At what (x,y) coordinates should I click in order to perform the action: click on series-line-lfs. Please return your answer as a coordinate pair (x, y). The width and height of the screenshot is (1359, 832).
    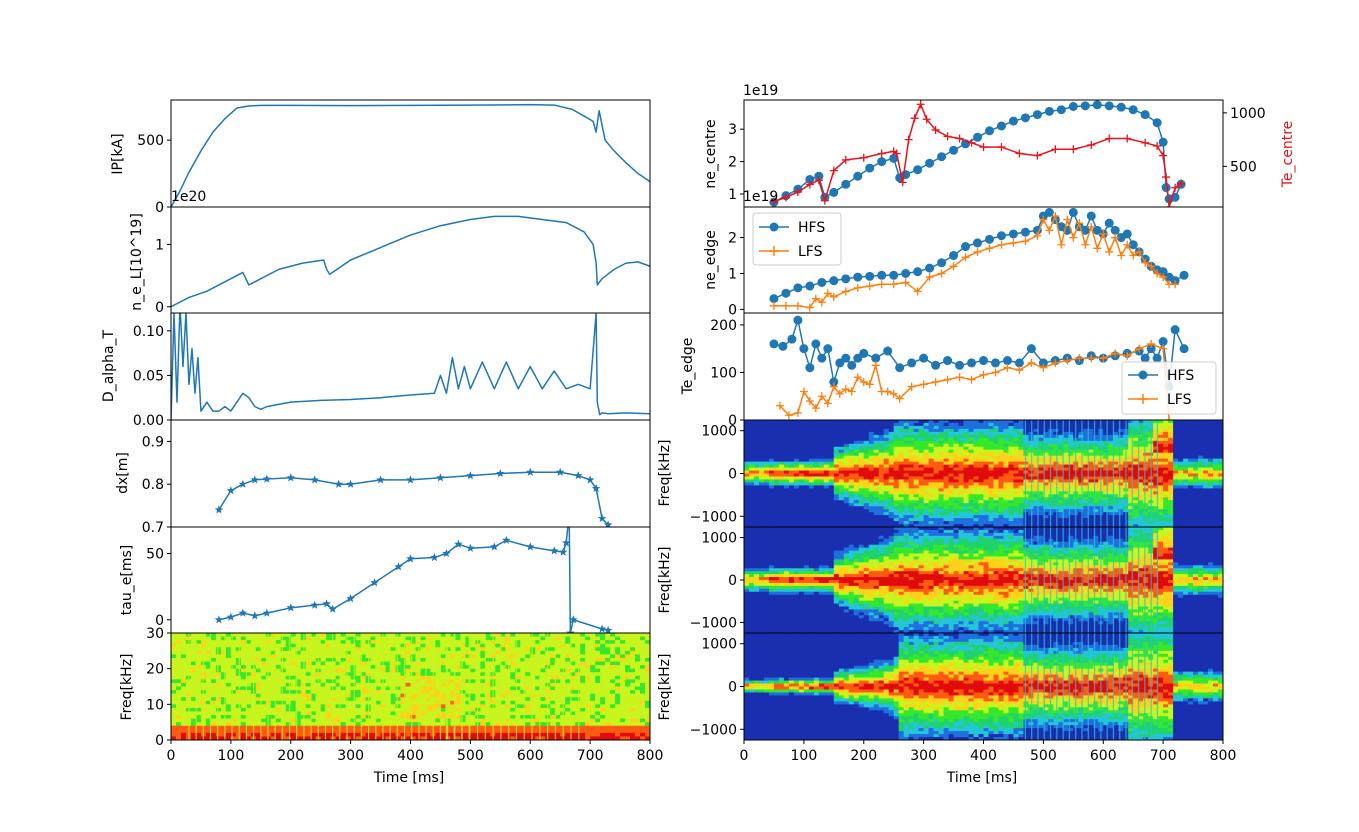
    Looking at the image, I should click on (974, 262).